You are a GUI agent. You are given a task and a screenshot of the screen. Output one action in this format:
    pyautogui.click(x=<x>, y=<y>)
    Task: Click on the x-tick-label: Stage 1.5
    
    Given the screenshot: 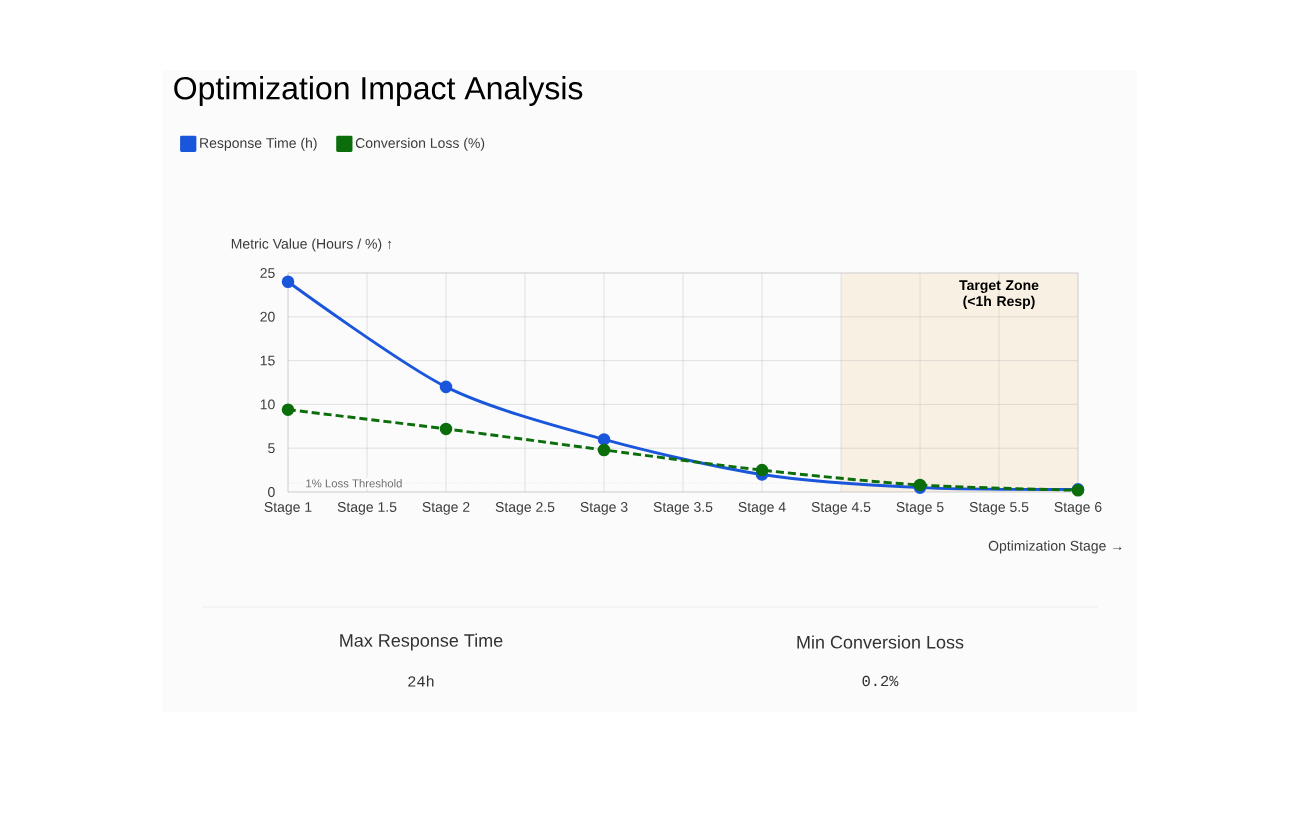 What is the action you would take?
    pyautogui.click(x=367, y=508)
    